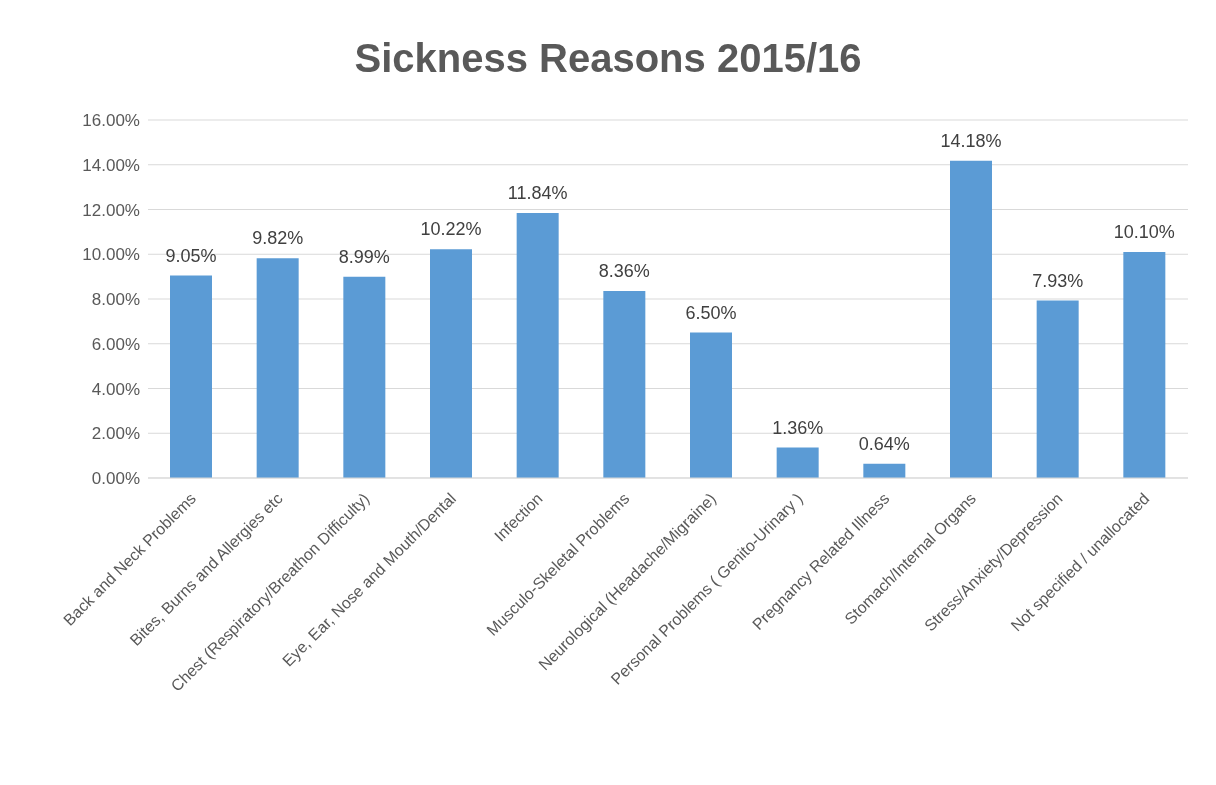  Describe the element at coordinates (451, 229) in the screenshot. I see `data-label: 10.22%` at that location.